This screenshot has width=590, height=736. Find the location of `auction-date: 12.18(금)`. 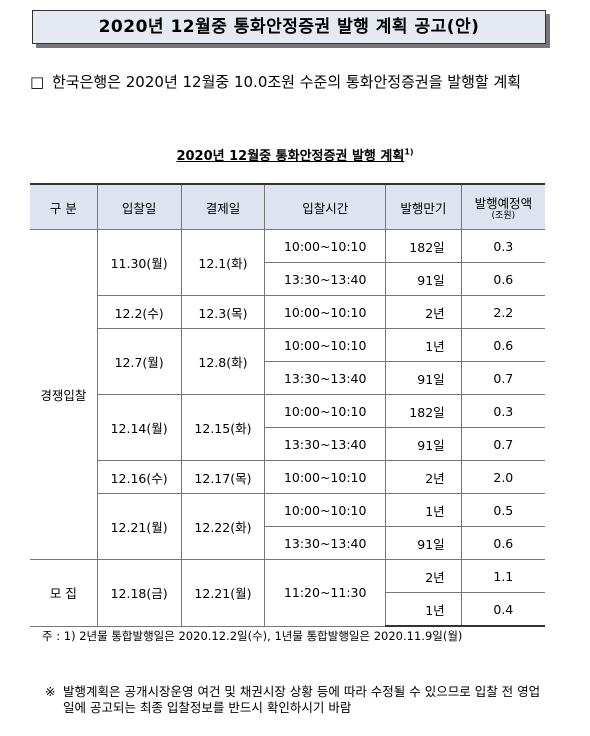

auction-date: 12.18(금) is located at coordinates (139, 593).